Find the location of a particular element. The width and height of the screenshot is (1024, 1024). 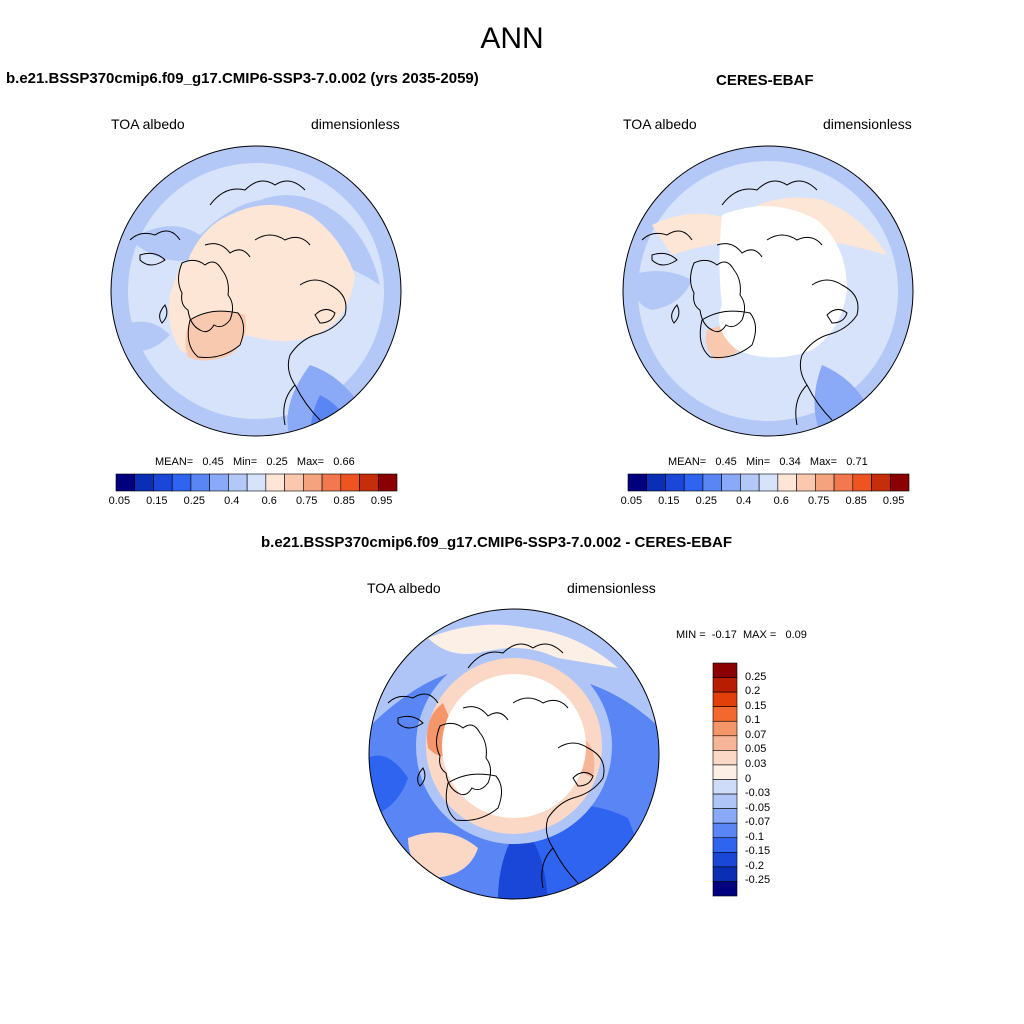

diff-variable-label: TOA albedo is located at coordinates (404, 588).